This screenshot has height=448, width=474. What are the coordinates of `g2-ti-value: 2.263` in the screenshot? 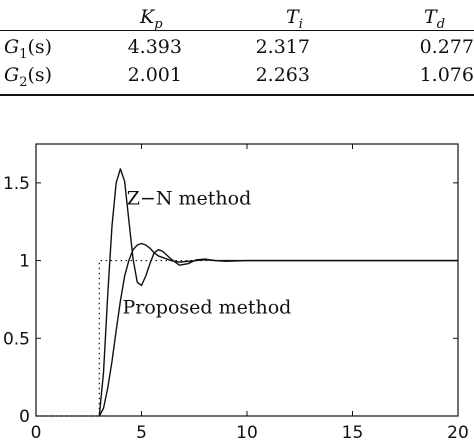 It's located at (282, 75).